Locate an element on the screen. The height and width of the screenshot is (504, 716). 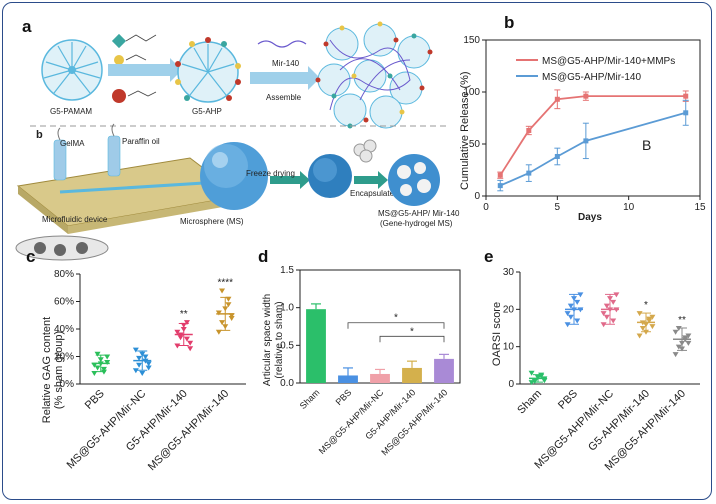
panel-c-ytick-label-0: 0% is located at coordinates (67, 384).